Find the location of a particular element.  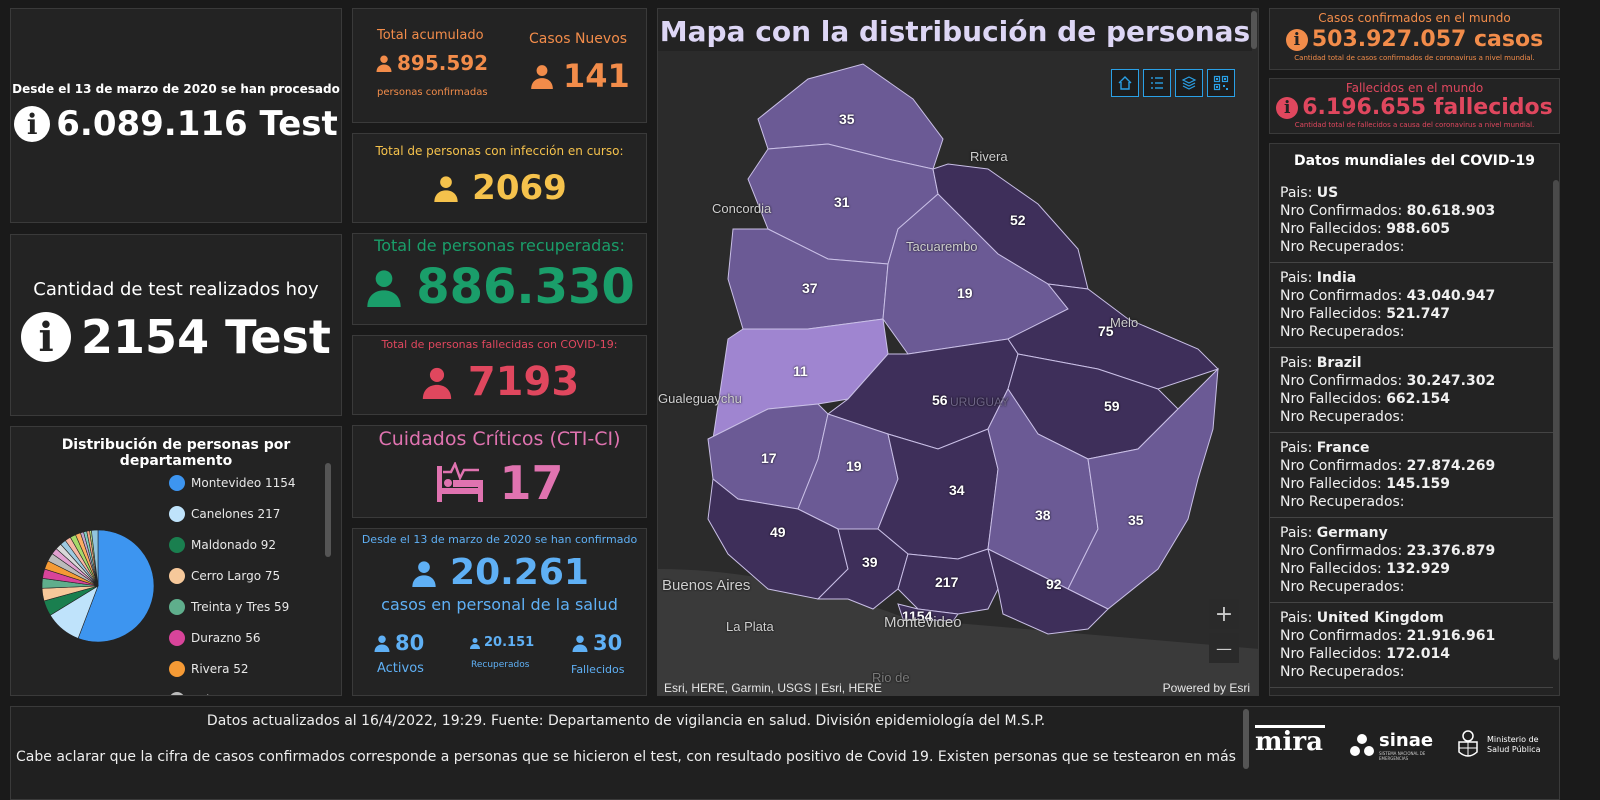

country-confirmed: 23.376.879 is located at coordinates (1451, 551).